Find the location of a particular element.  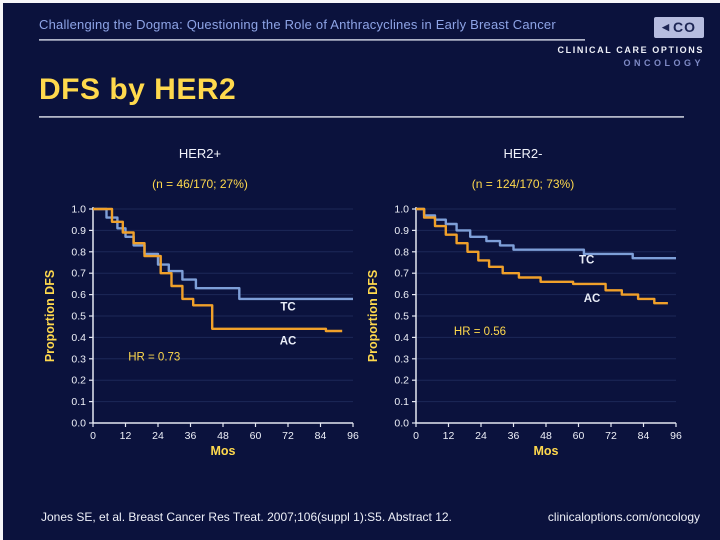

logo-clinical-care-options: CLINICAL CARE OPTIONS is located at coordinates (630, 50).